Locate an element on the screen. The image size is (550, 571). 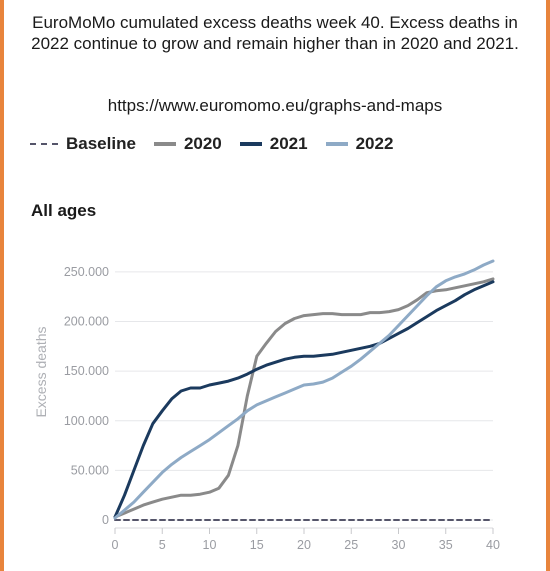
legend-swatch-2020 is located at coordinates (164, 144).